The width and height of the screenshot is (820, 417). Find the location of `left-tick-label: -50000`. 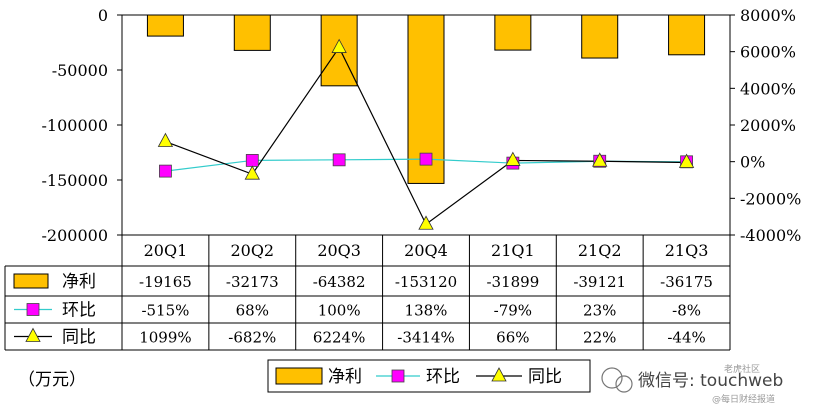

left-tick-label: -50000 is located at coordinates (80, 70).